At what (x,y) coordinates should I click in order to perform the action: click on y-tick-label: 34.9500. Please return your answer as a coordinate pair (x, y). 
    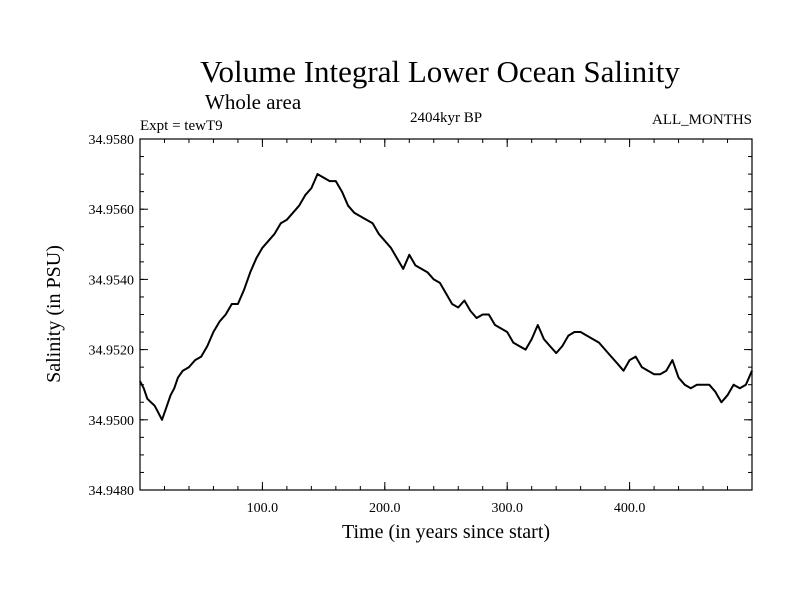
    Looking at the image, I should click on (112, 421).